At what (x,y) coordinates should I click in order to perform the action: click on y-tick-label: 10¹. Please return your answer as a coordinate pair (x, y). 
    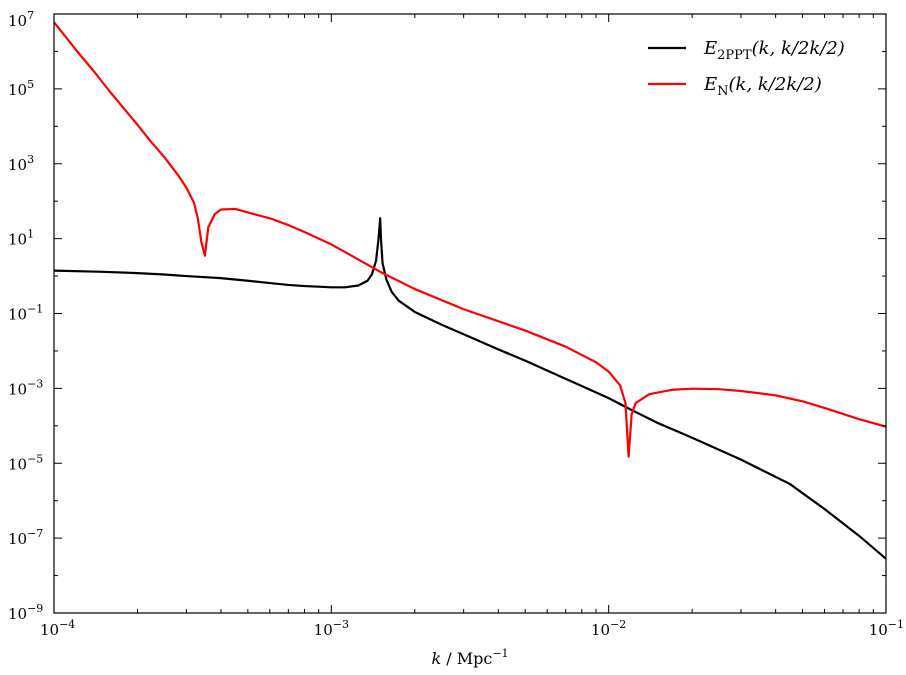
    Looking at the image, I should click on (21, 238).